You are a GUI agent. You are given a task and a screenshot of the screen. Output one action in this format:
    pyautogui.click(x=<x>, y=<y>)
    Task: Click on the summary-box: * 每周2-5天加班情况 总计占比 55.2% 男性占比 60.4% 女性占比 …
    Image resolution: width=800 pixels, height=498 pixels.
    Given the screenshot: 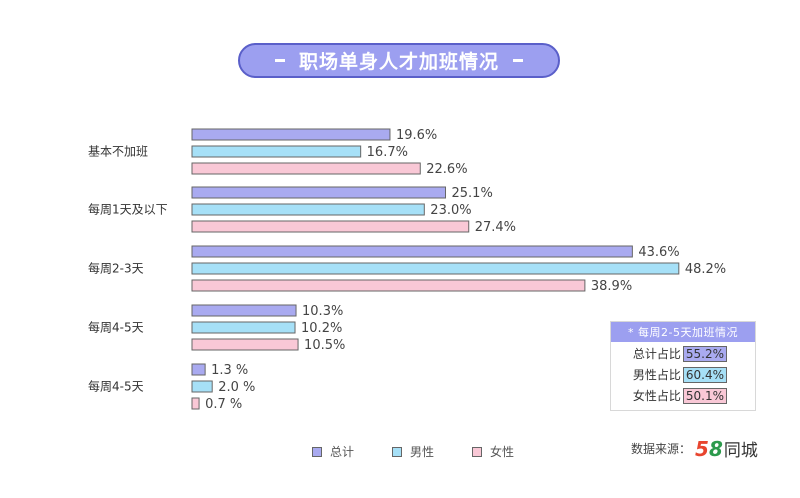 What is the action you would take?
    pyautogui.click(x=683, y=366)
    